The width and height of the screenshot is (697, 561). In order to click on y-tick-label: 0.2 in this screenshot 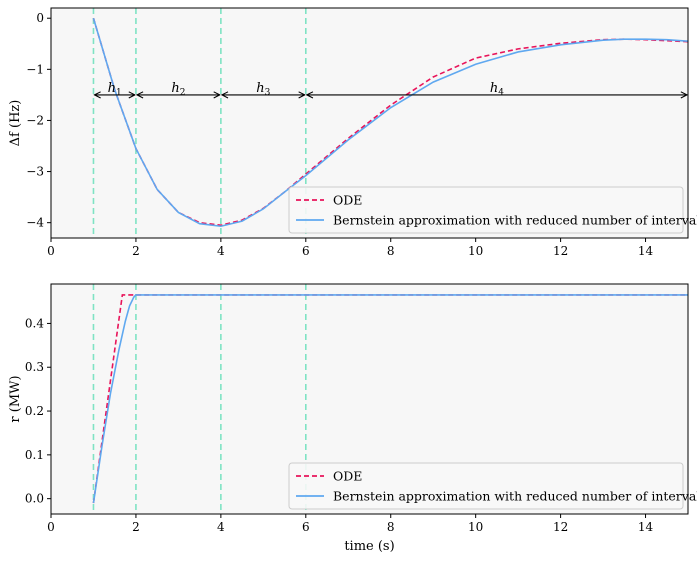, I will do `click(34, 411)`.